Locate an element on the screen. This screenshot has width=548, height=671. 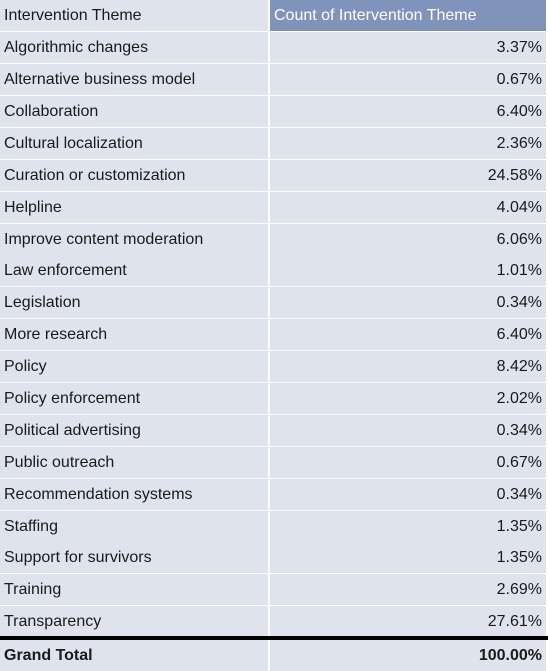
row-label: Policy is located at coordinates (134, 366).